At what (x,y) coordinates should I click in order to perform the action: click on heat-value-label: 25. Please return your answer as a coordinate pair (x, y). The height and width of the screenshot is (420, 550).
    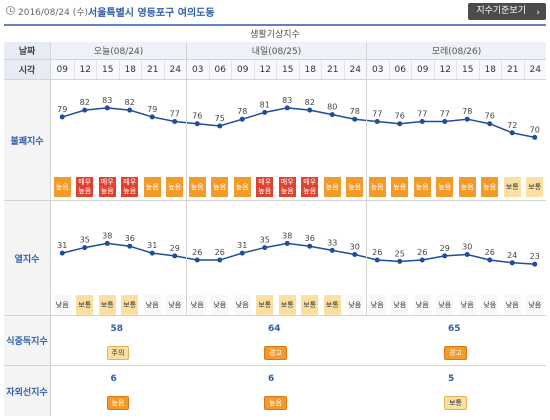
    Looking at the image, I should click on (400, 253).